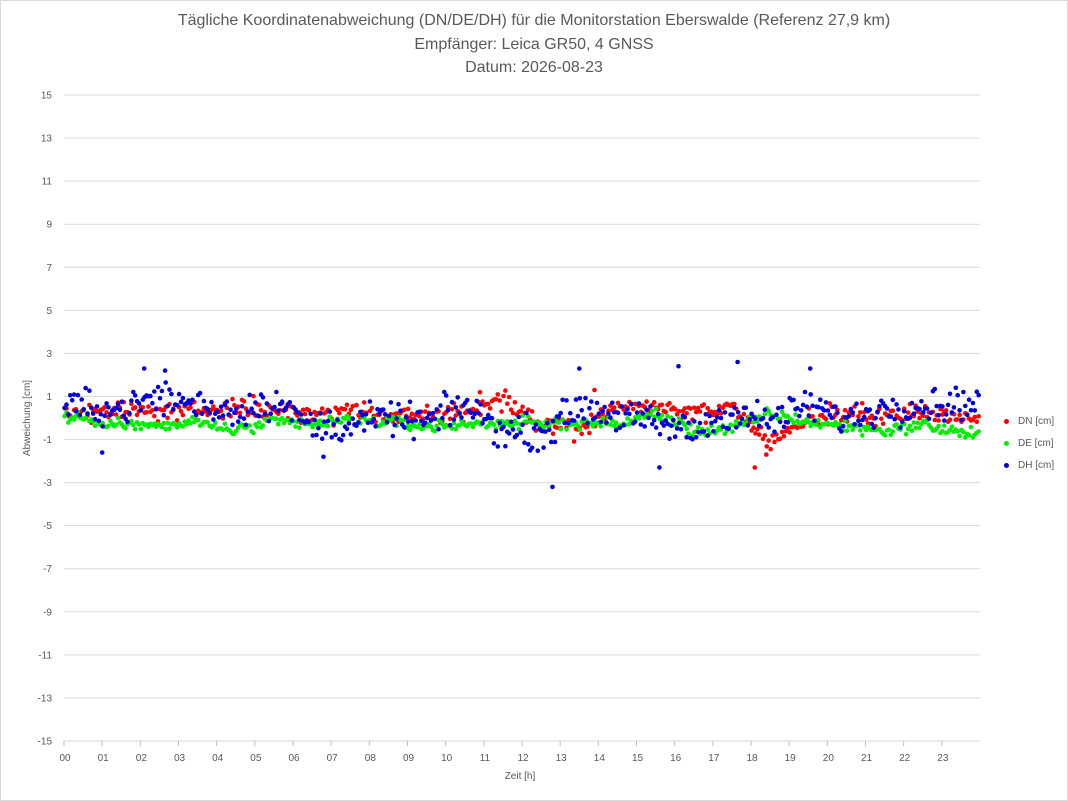 The height and width of the screenshot is (801, 1068). What do you see at coordinates (829, 758) in the screenshot?
I see `x-tick-label: 20` at bounding box center [829, 758].